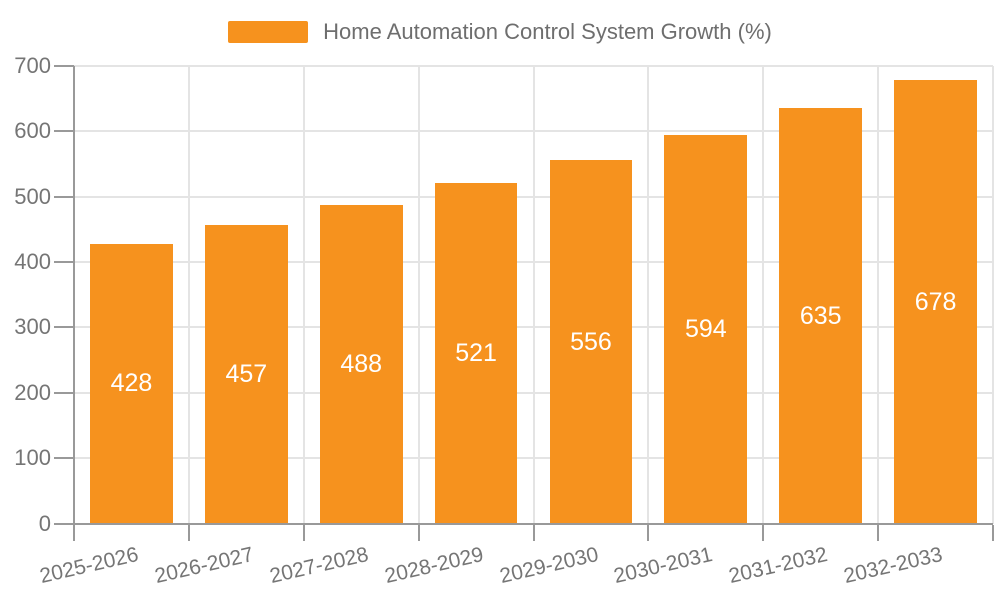  What do you see at coordinates (32, 196) in the screenshot?
I see `y-axis-tick-label: 500` at bounding box center [32, 196].